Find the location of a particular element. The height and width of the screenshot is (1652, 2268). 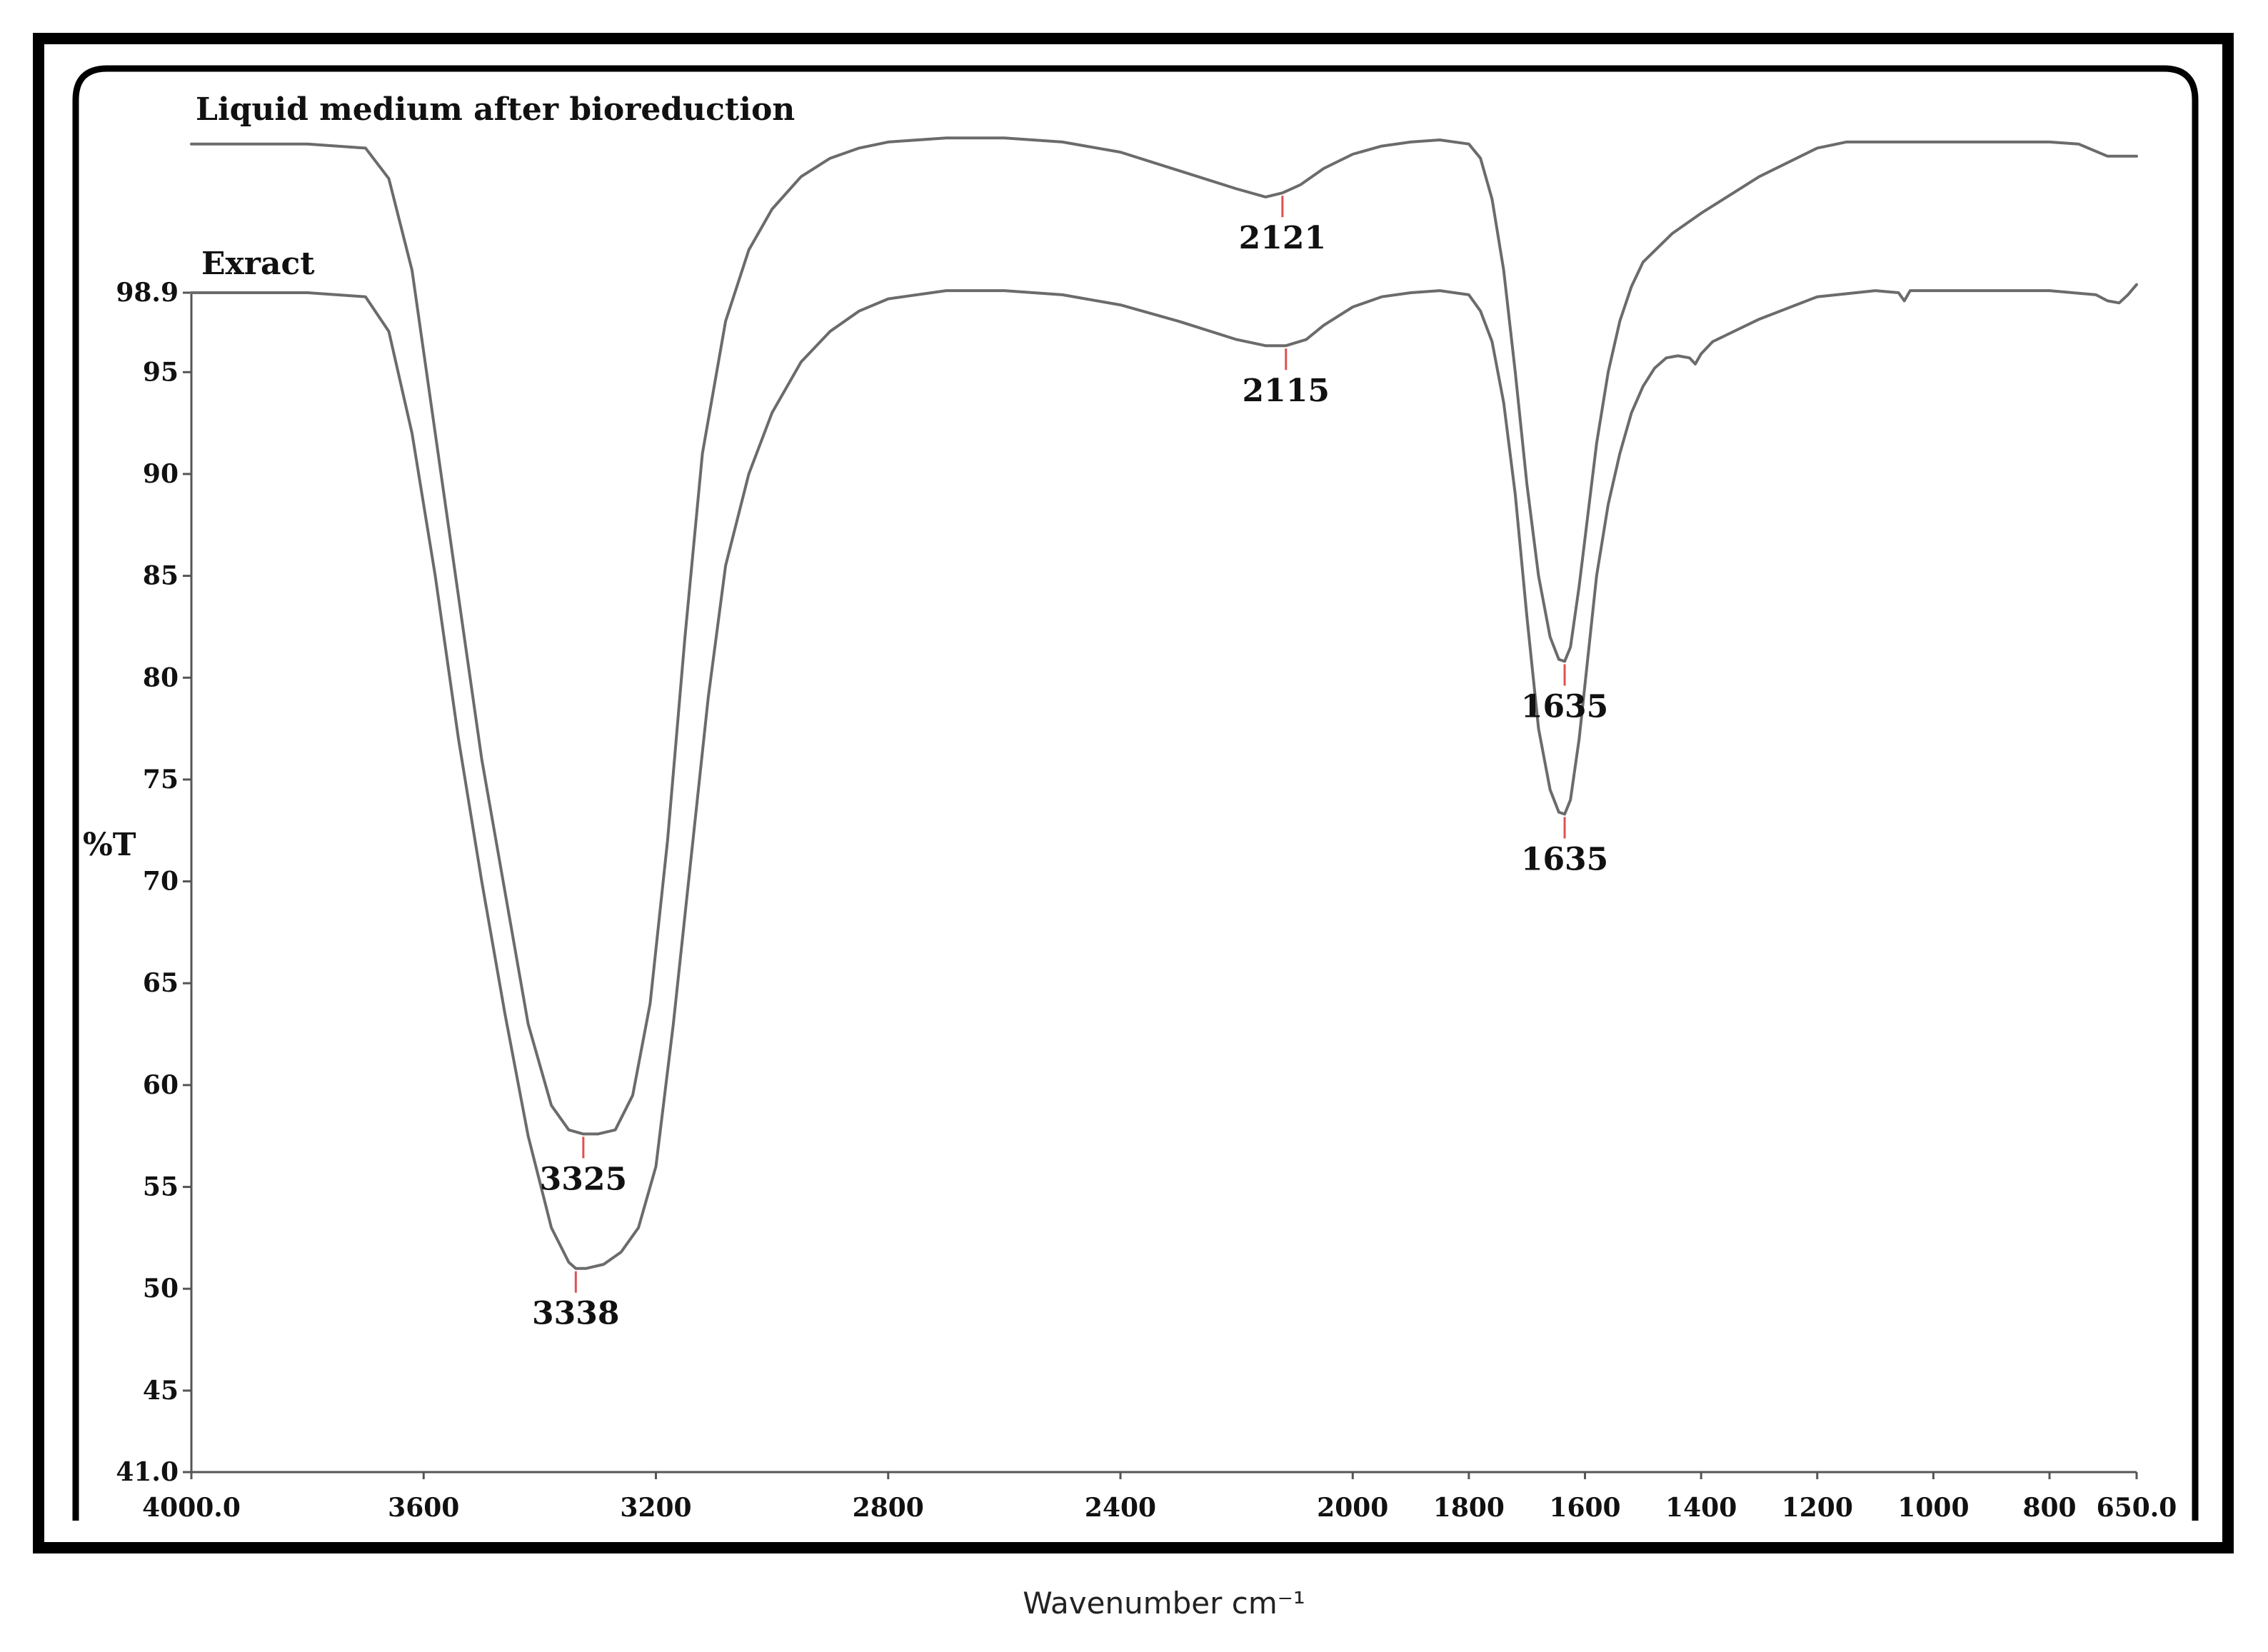

y-tick-label: 45 is located at coordinates (161, 1391).